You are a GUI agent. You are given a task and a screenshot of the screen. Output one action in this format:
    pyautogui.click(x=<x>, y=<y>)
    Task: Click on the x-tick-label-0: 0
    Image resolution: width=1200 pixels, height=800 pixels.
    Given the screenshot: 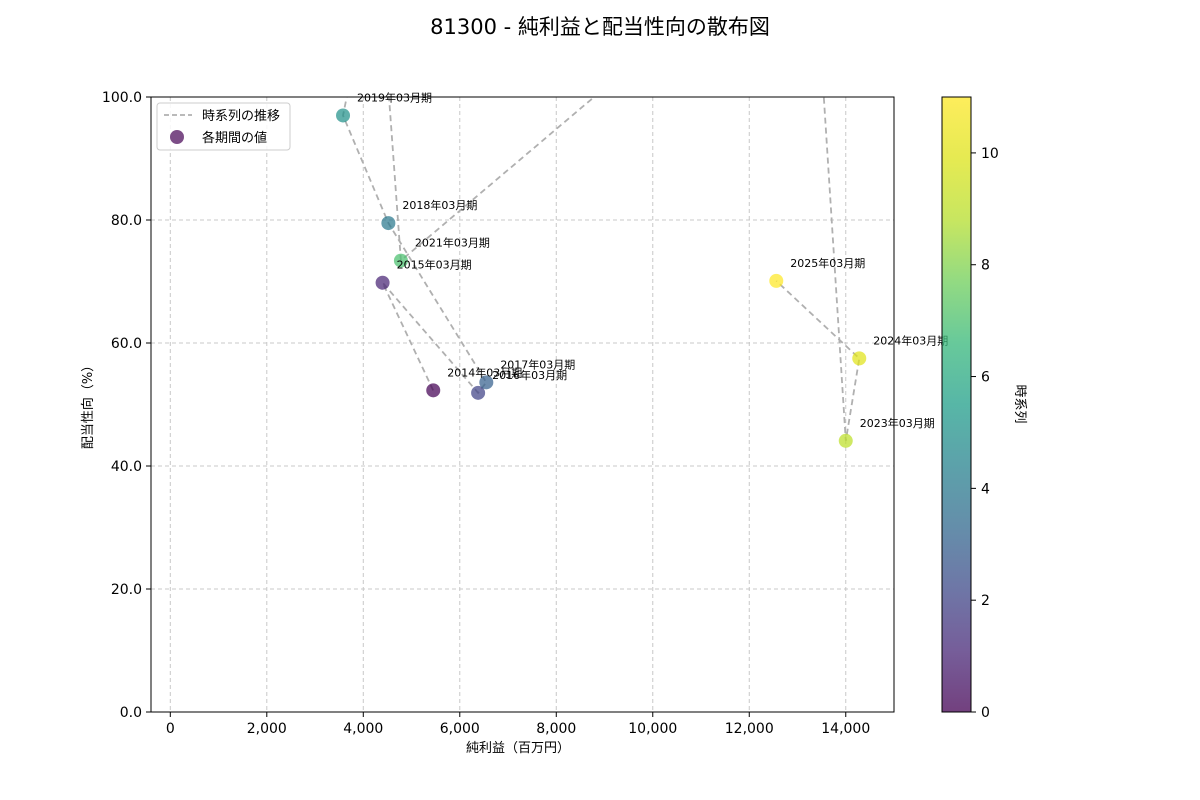 What is the action you would take?
    pyautogui.click(x=170, y=729)
    